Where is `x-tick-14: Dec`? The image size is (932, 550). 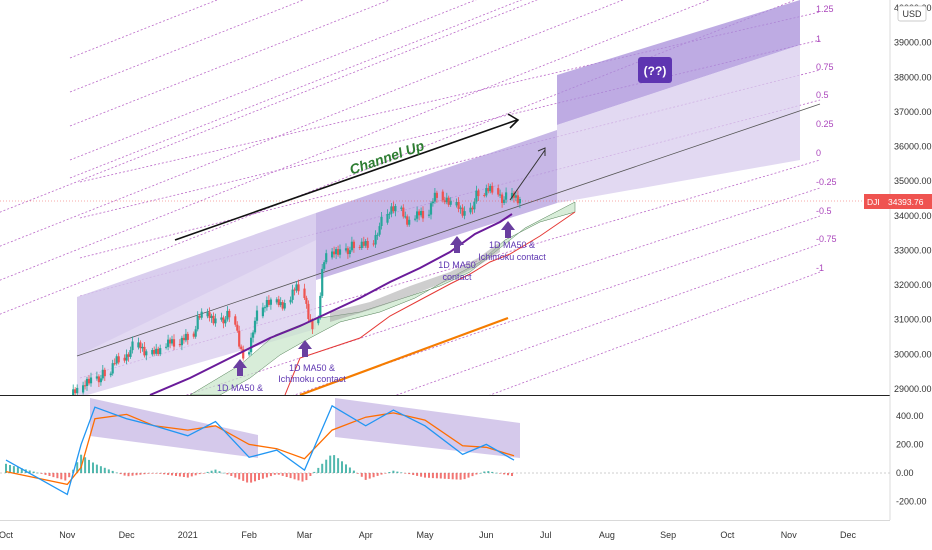
x-tick-14: Dec is located at coordinates (848, 535).